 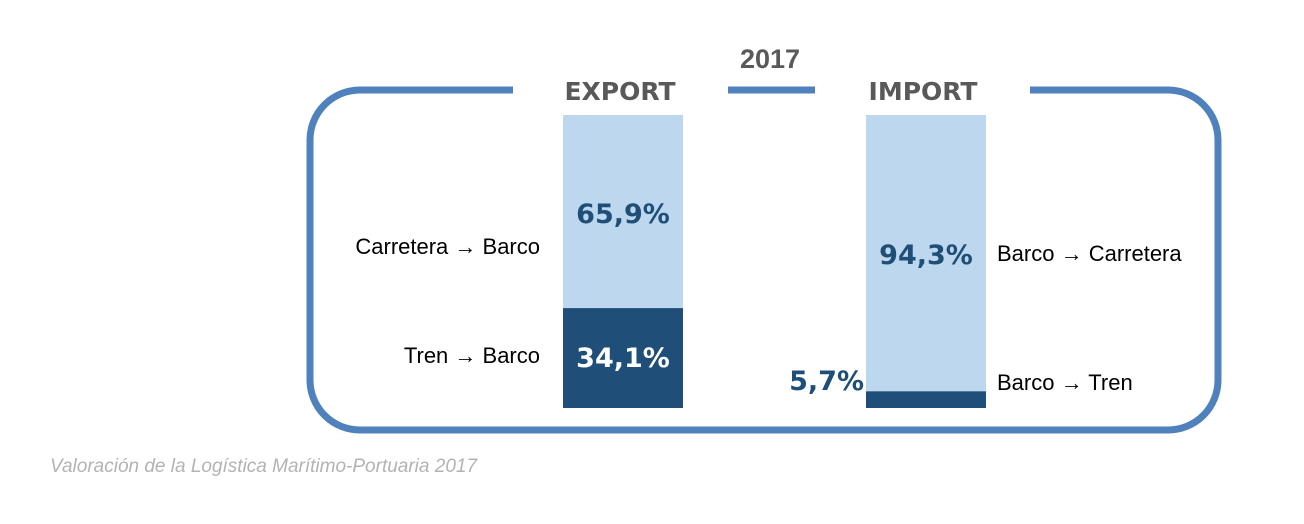 I want to click on data-label: 94,3%, so click(x=926, y=255).